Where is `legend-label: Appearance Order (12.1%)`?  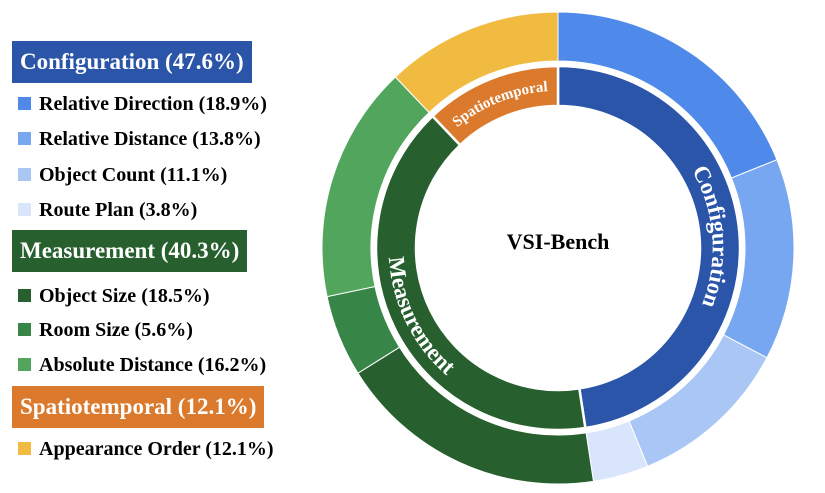 legend-label: Appearance Order (12.1%) is located at coordinates (156, 449).